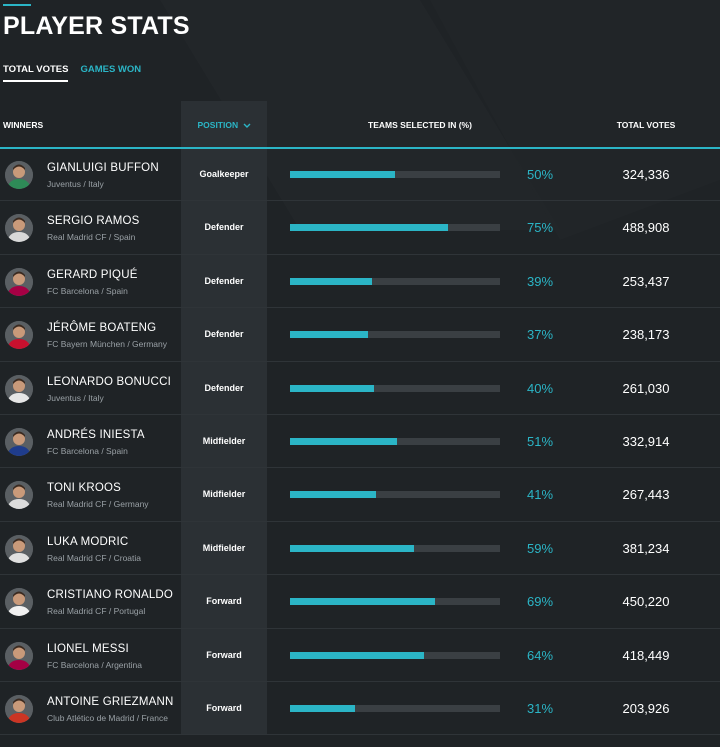 The height and width of the screenshot is (747, 720). Describe the element at coordinates (96, 611) in the screenshot. I see `player-club: Real Madrid CF / Portugal` at that location.